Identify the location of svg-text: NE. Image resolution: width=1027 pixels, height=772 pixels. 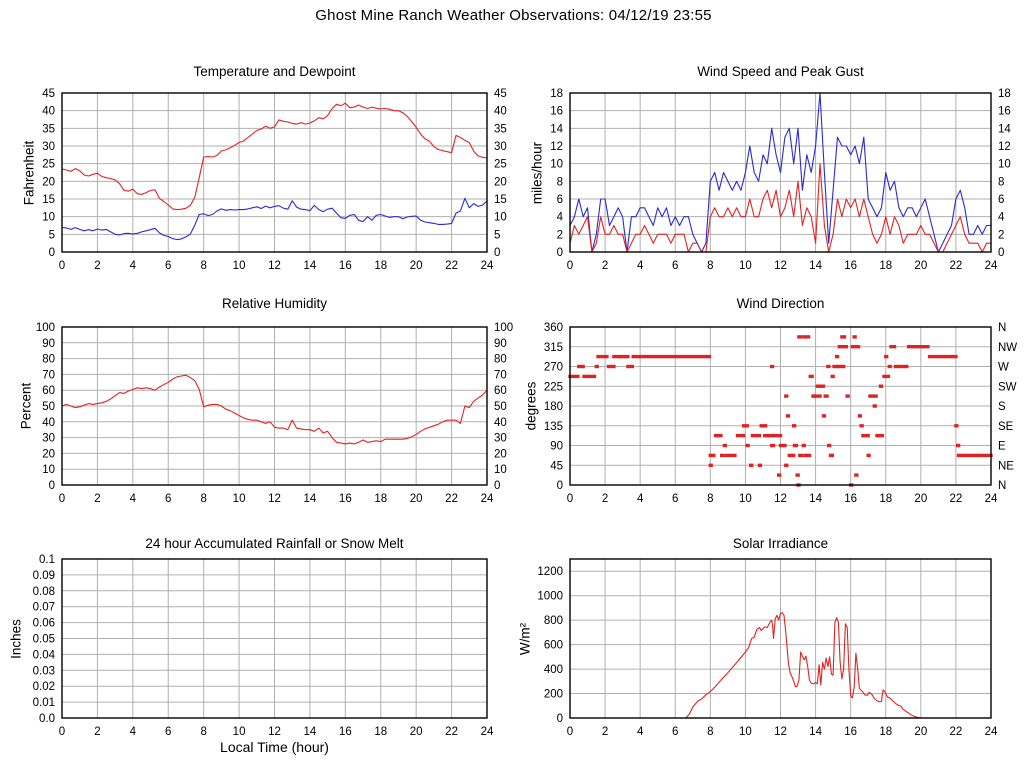
(1006, 466).